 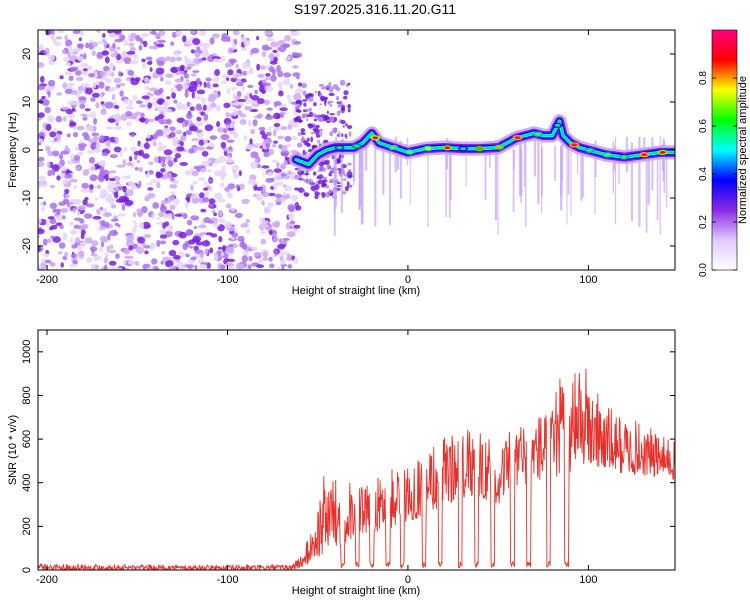 I want to click on spectrogram-y-label: Frequency (Hz), so click(x=13, y=150).